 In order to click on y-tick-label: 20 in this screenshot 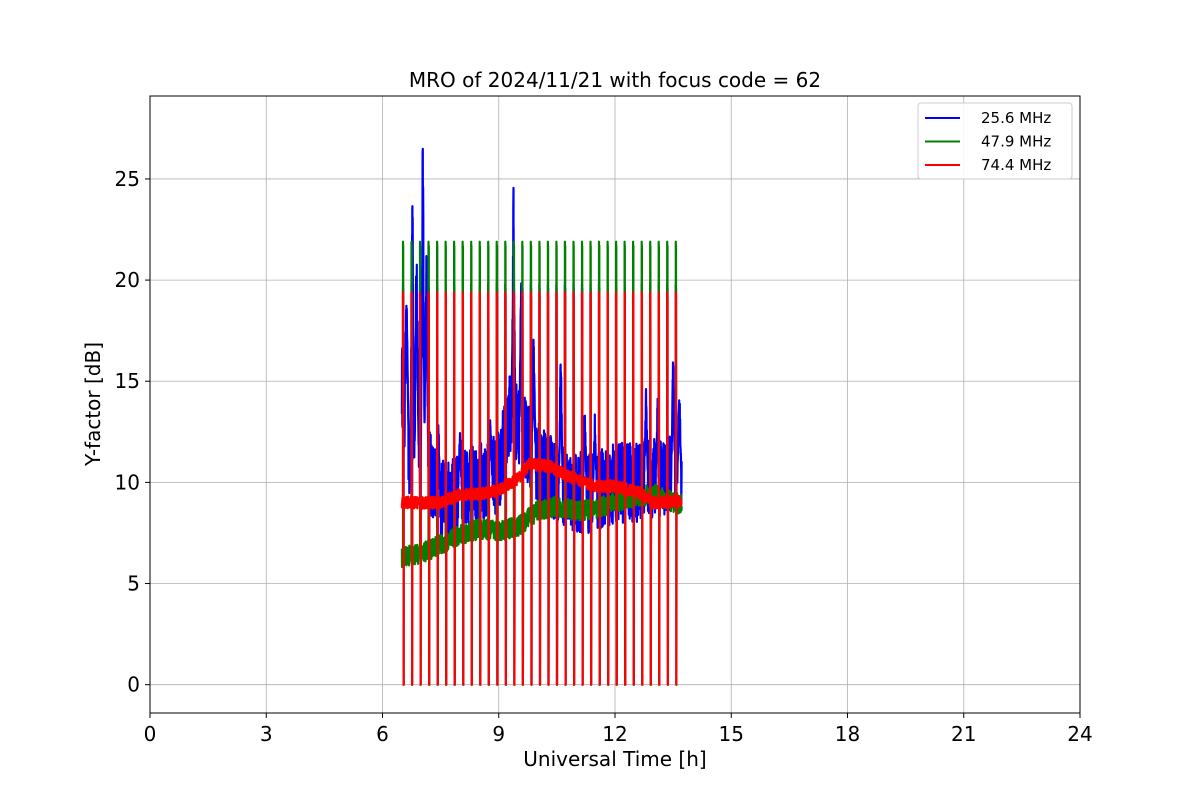, I will do `click(127, 280)`.